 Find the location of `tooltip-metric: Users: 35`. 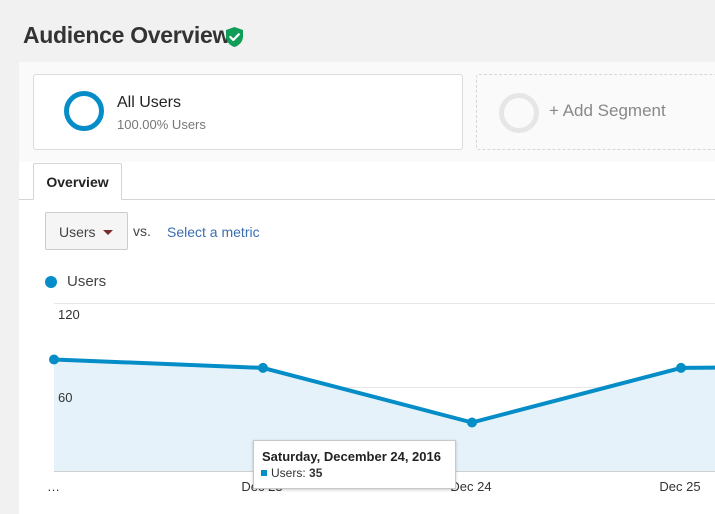

tooltip-metric: Users: 35 is located at coordinates (296, 473).